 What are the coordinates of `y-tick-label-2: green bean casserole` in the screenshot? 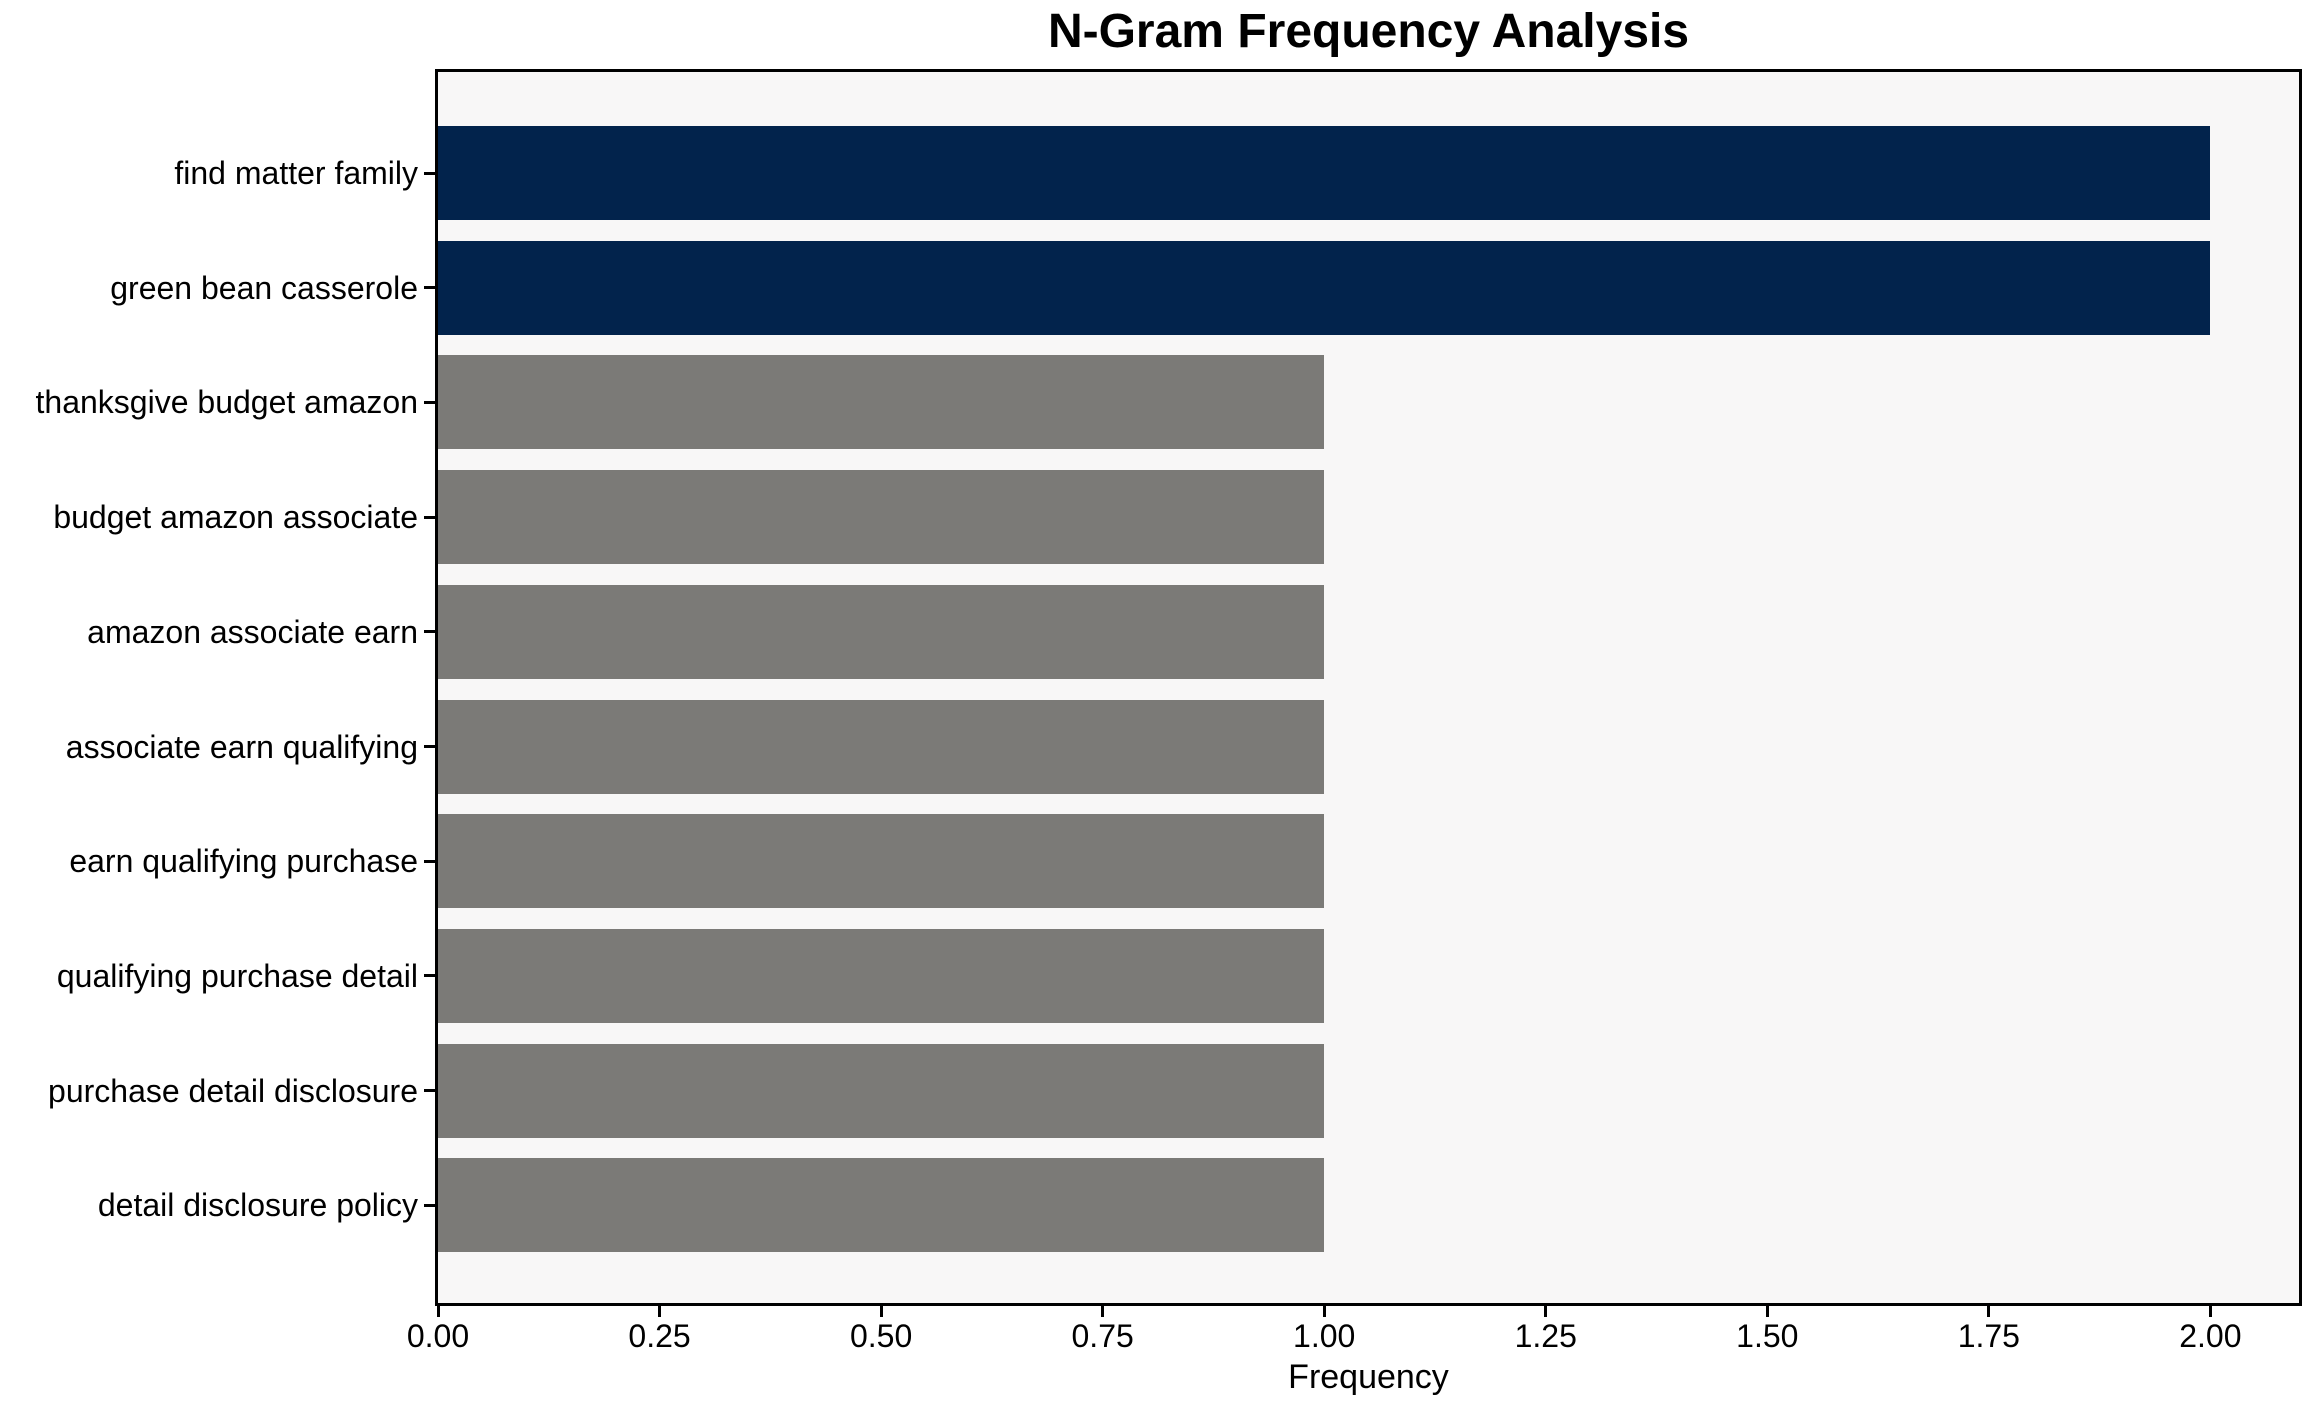 It's located at (264, 287).